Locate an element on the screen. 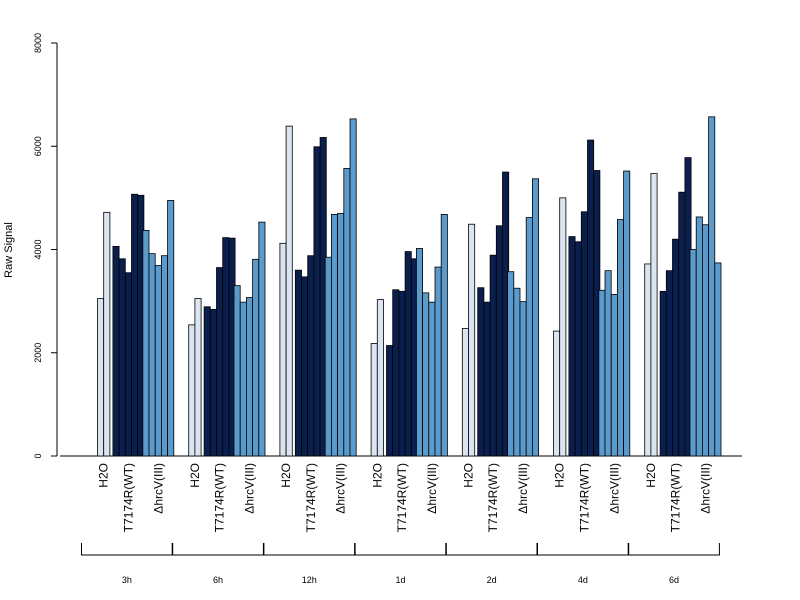  y-axis-label: Raw Signal is located at coordinates (9, 250).